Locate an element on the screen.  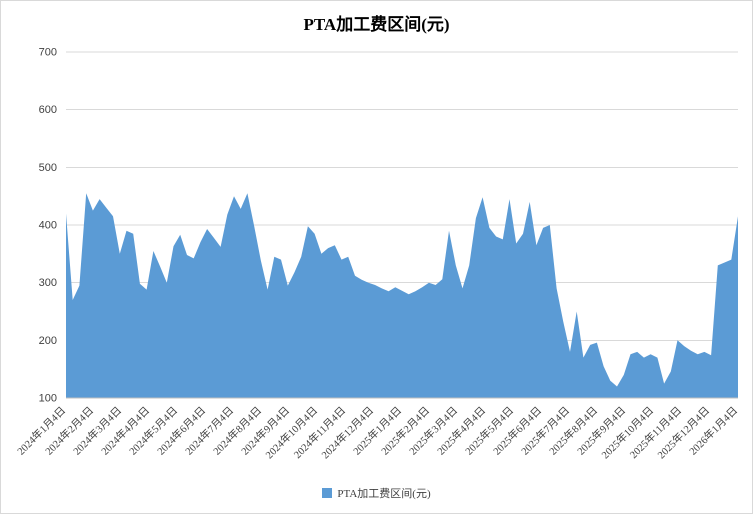
legend-swatch is located at coordinates (327, 493).